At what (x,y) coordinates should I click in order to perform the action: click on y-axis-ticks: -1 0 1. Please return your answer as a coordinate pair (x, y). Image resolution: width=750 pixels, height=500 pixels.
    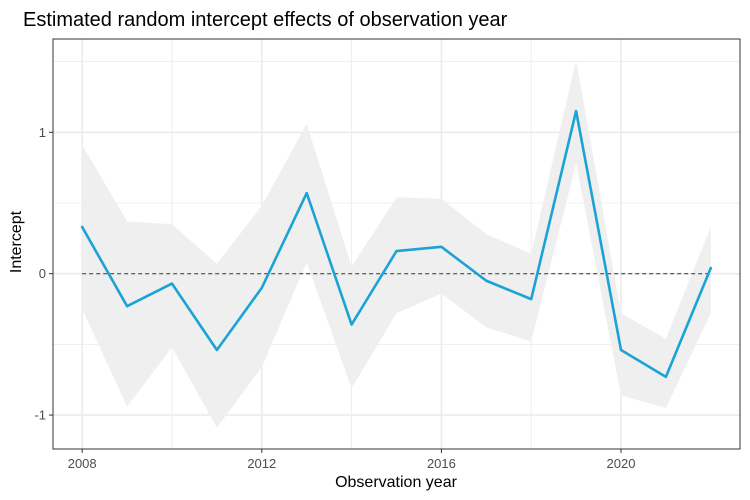
    Looking at the image, I should click on (43, 274).